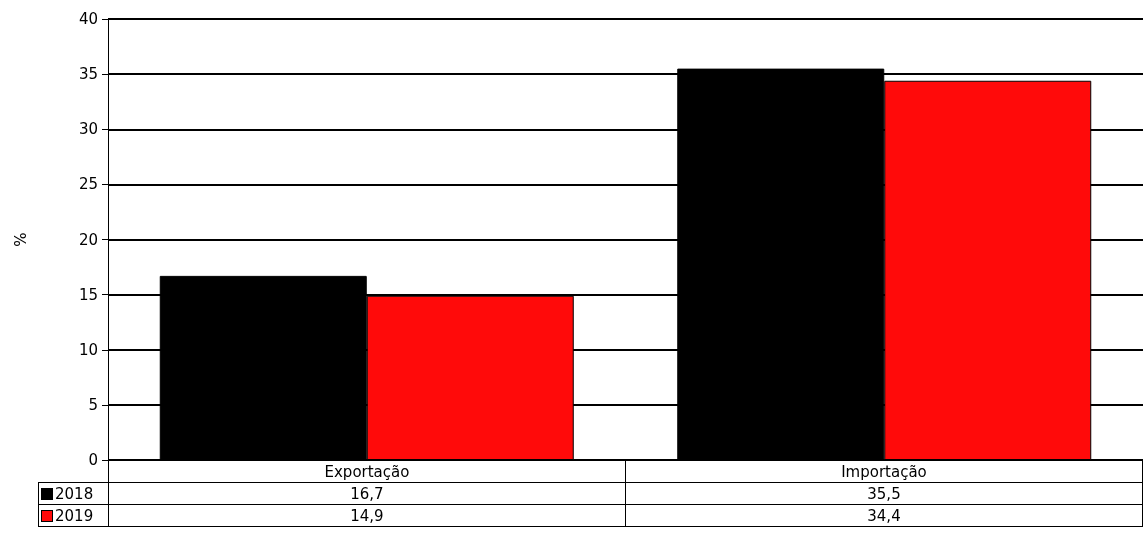 The image size is (1143, 551). What do you see at coordinates (73, 515) in the screenshot?
I see `legend-label: 2019` at bounding box center [73, 515].